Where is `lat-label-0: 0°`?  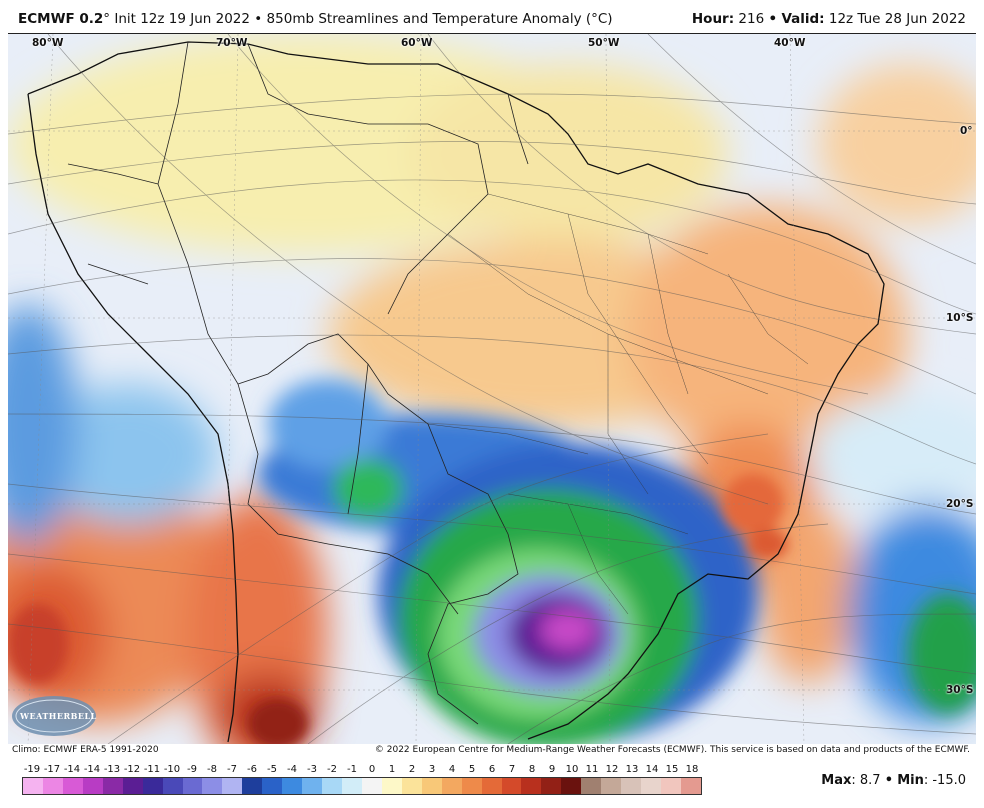
lat-label-0: 0° is located at coordinates (966, 131).